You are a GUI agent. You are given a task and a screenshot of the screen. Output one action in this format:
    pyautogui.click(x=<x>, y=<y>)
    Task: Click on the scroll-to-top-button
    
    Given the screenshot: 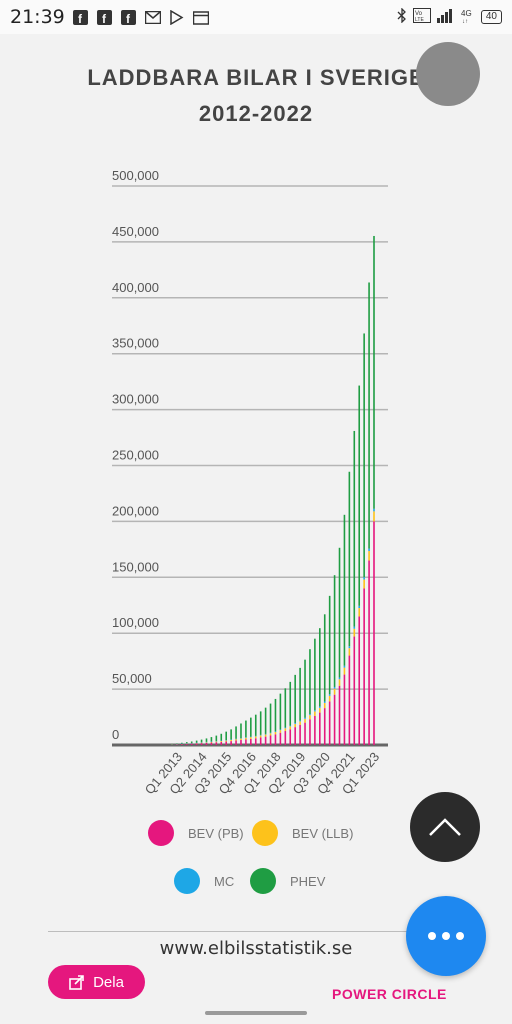 What is the action you would take?
    pyautogui.click(x=445, y=827)
    